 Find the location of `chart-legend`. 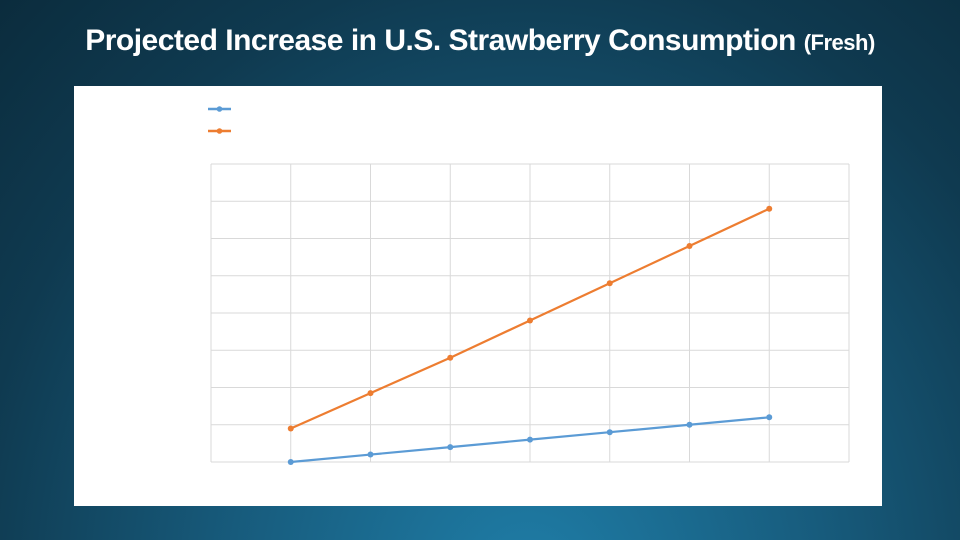

chart-legend is located at coordinates (219, 120).